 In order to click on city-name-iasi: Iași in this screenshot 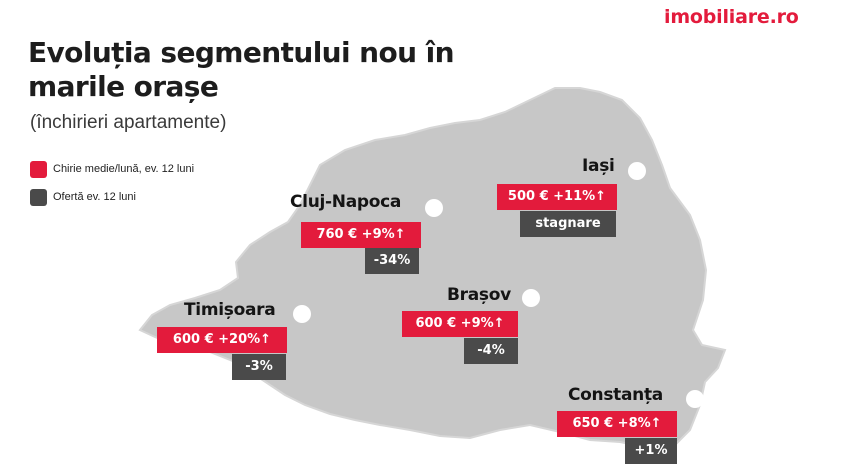, I will do `click(598, 166)`.